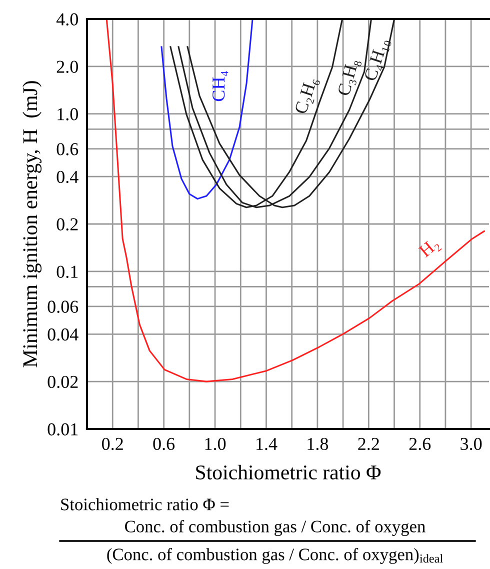 The width and height of the screenshot is (490, 569). Describe the element at coordinates (215, 444) in the screenshot. I see `x-tick-label: 1.0` at that location.